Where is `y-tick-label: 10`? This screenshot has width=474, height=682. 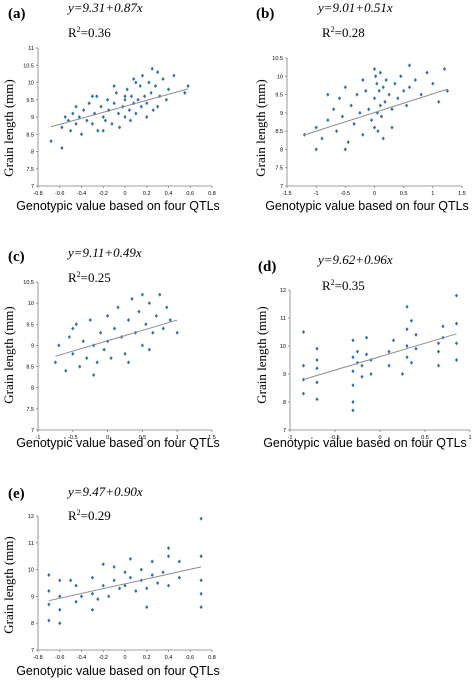
y-tick-label: 10 is located at coordinates (31, 84).